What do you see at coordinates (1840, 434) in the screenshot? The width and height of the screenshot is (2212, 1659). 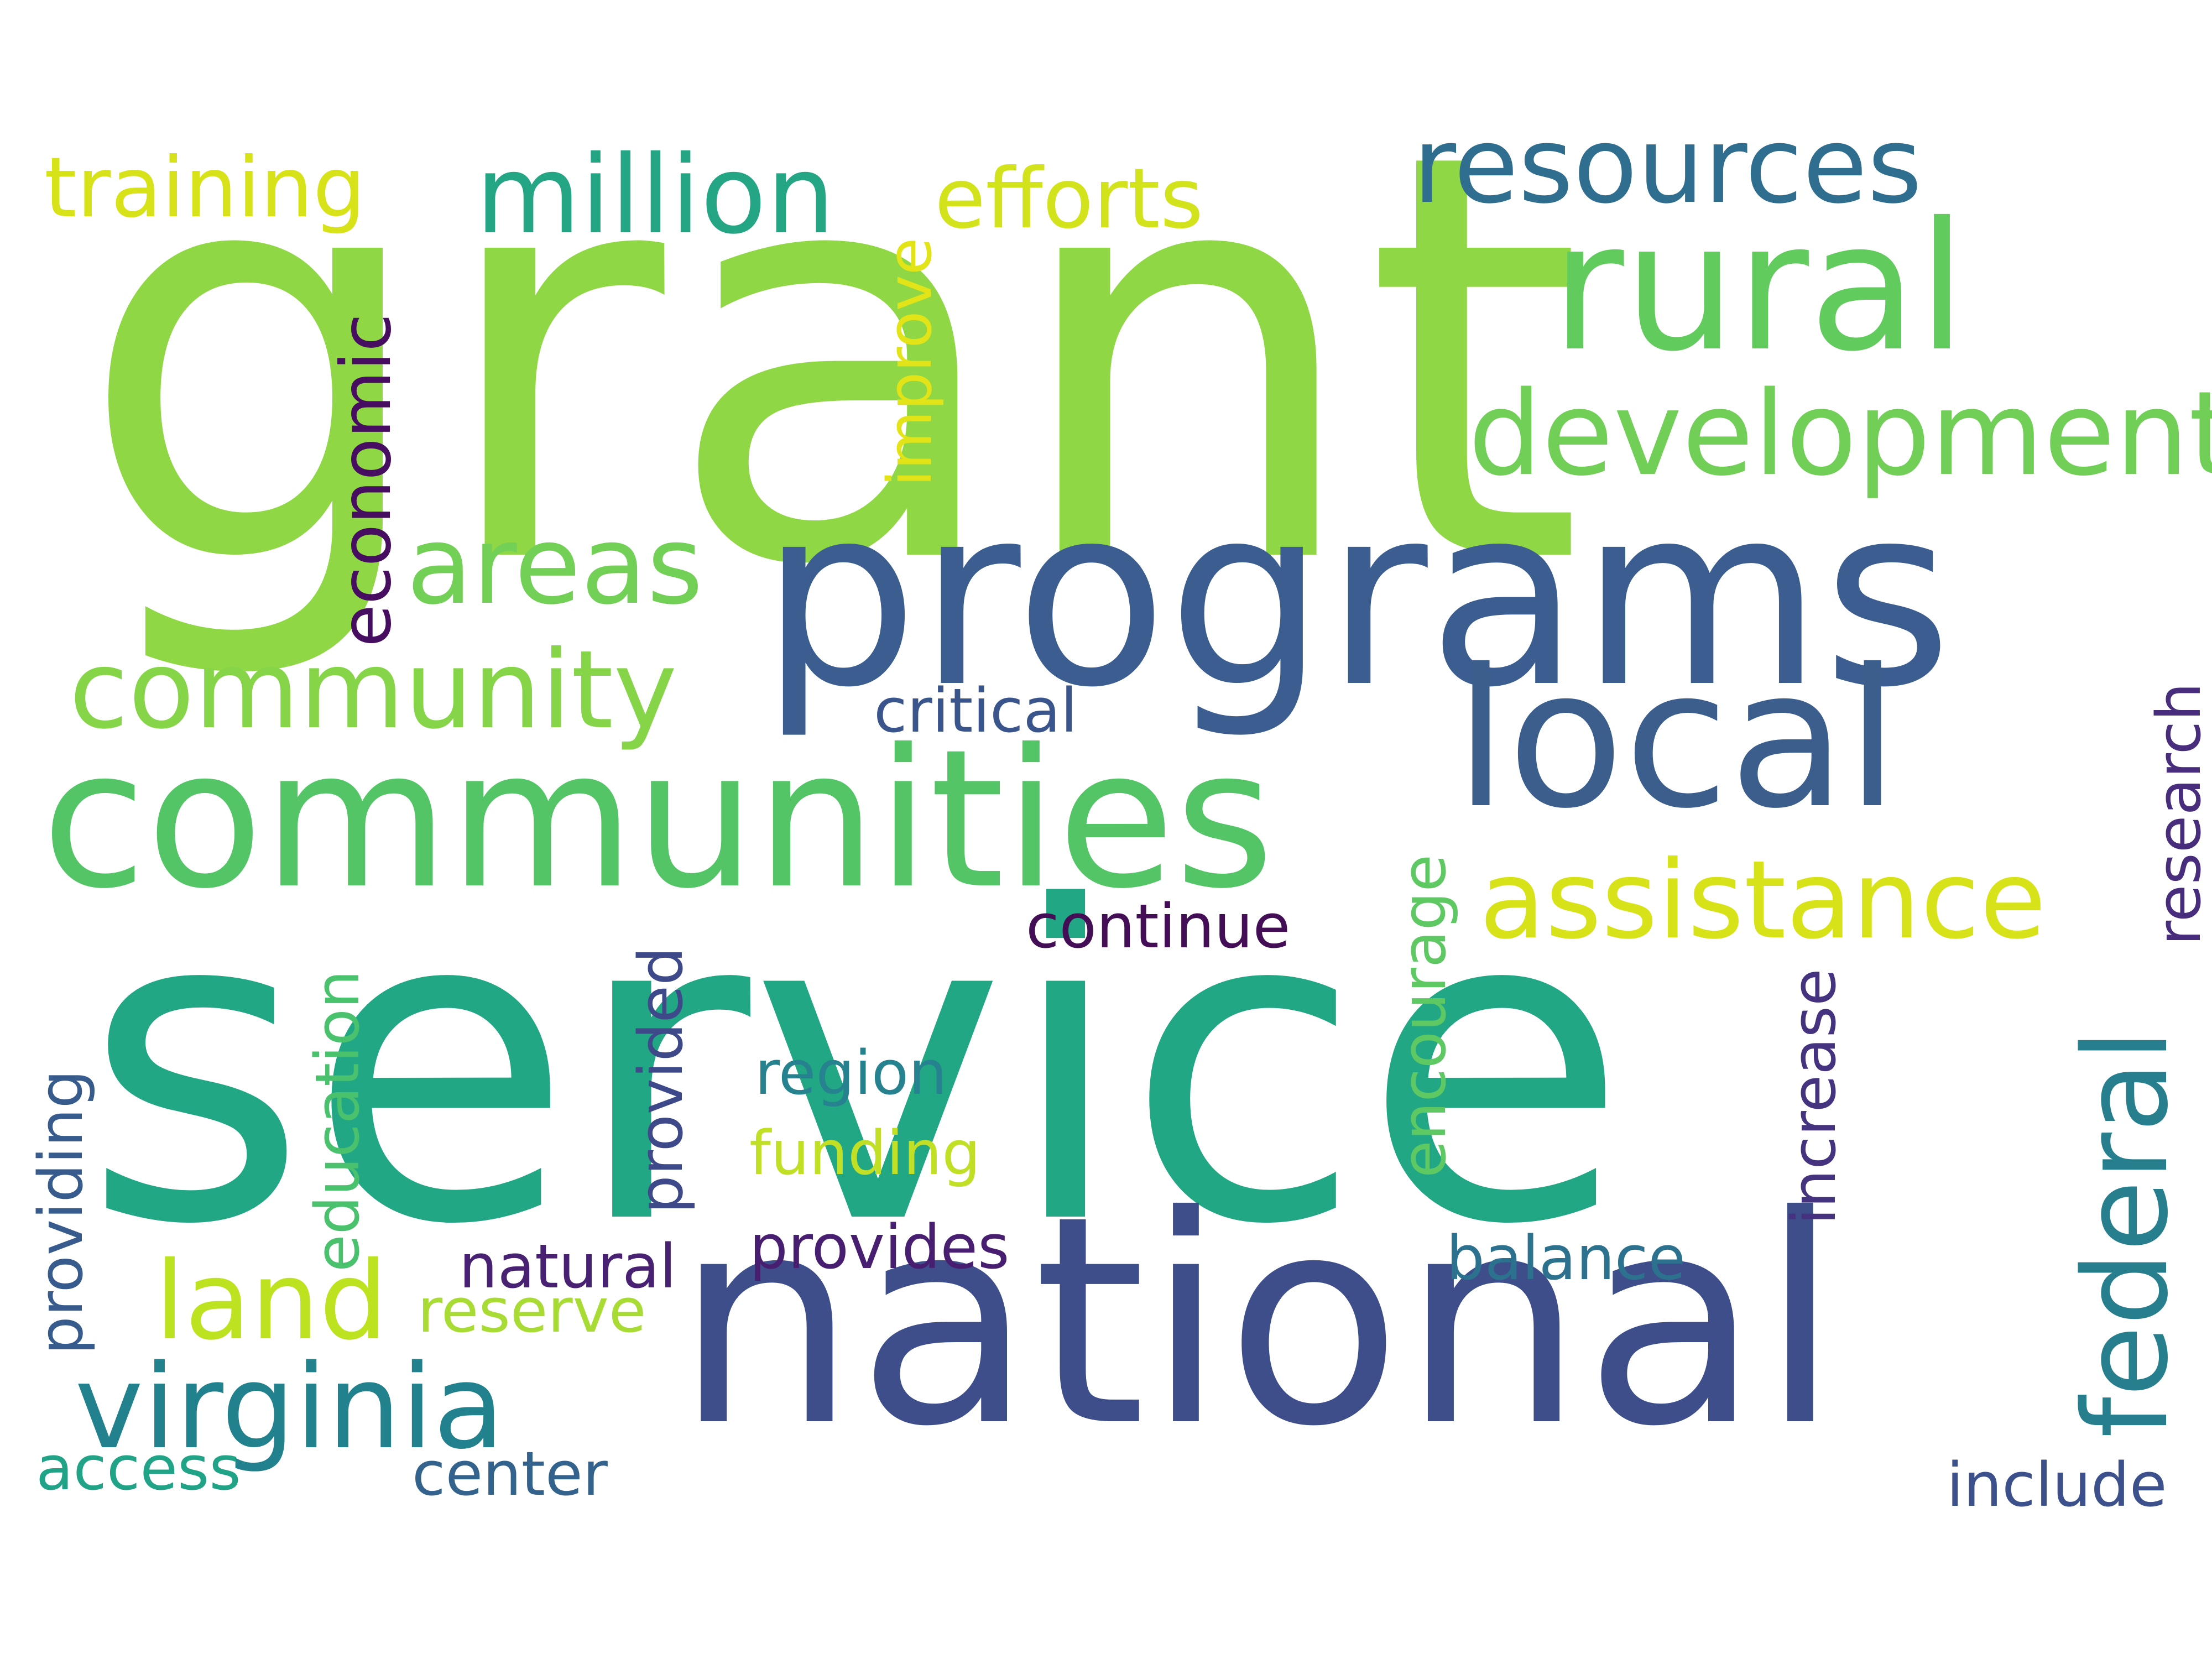 I see `word-development: development` at bounding box center [1840, 434].